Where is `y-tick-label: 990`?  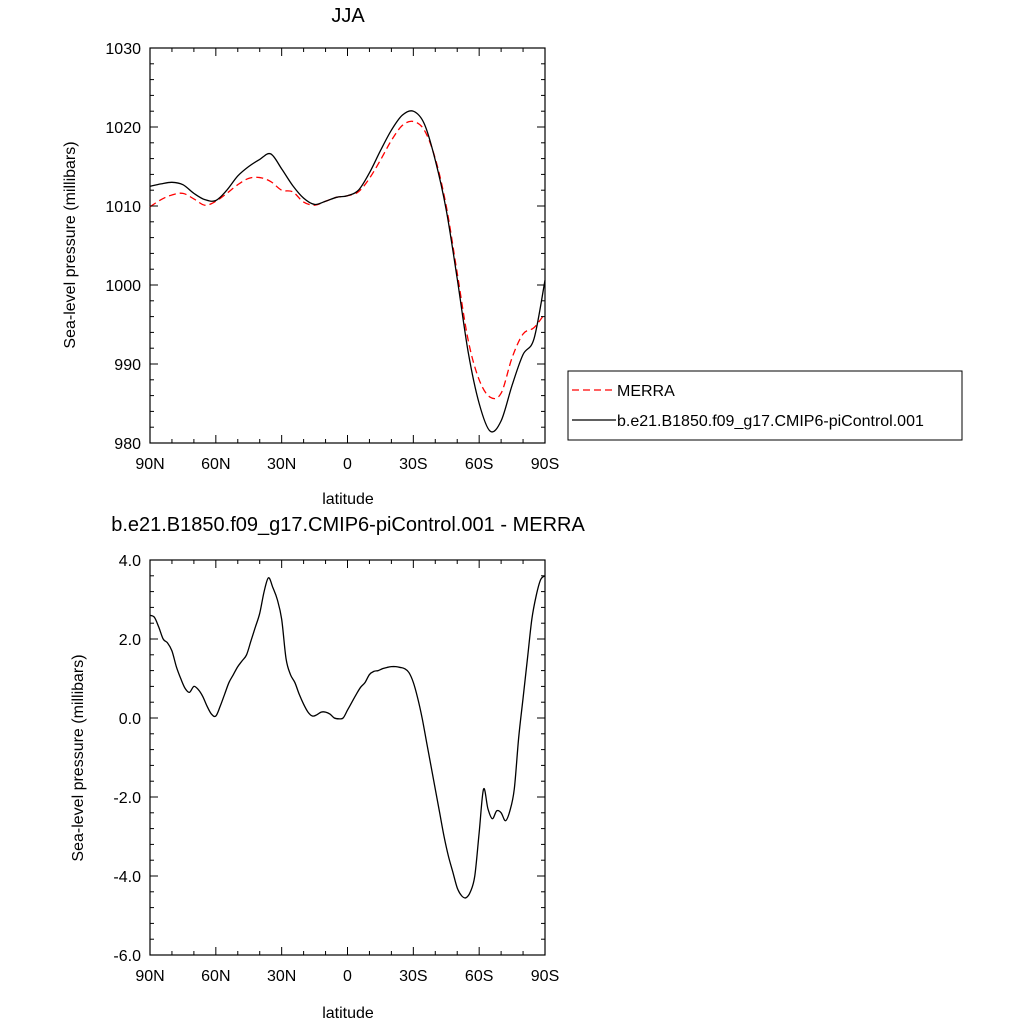
y-tick-label: 990 is located at coordinates (127, 365).